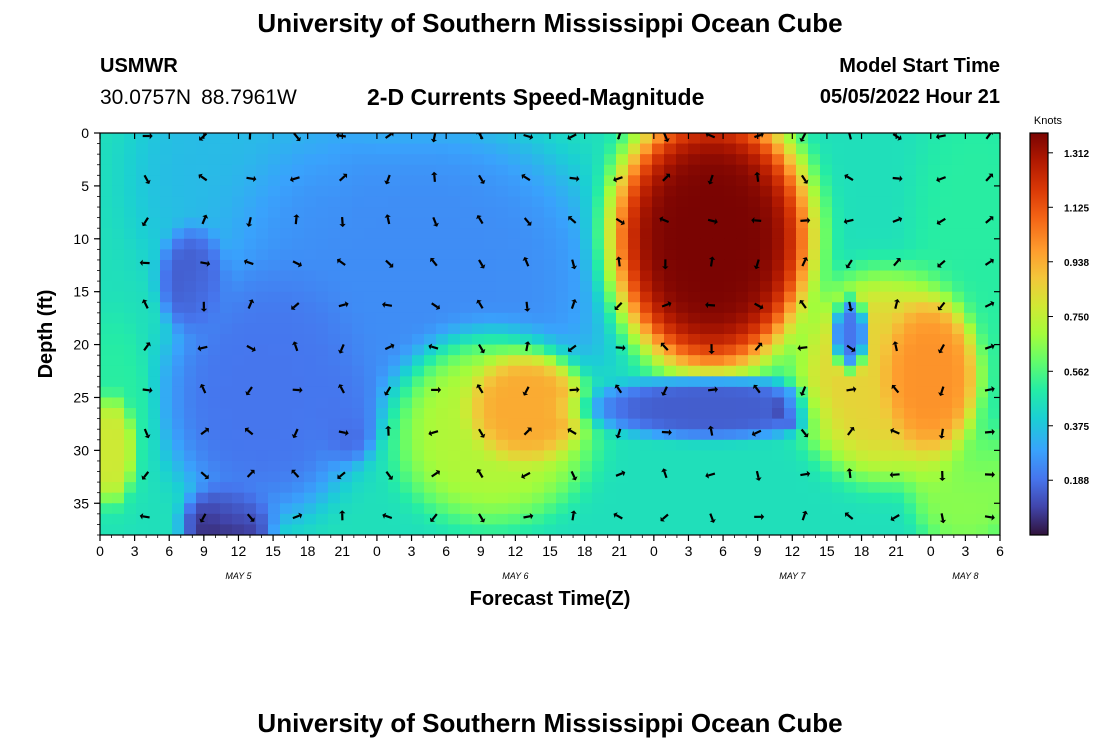 The image size is (1100, 750). What do you see at coordinates (46, 334) in the screenshot?
I see `y-axis-label: Depth (ft)` at bounding box center [46, 334].